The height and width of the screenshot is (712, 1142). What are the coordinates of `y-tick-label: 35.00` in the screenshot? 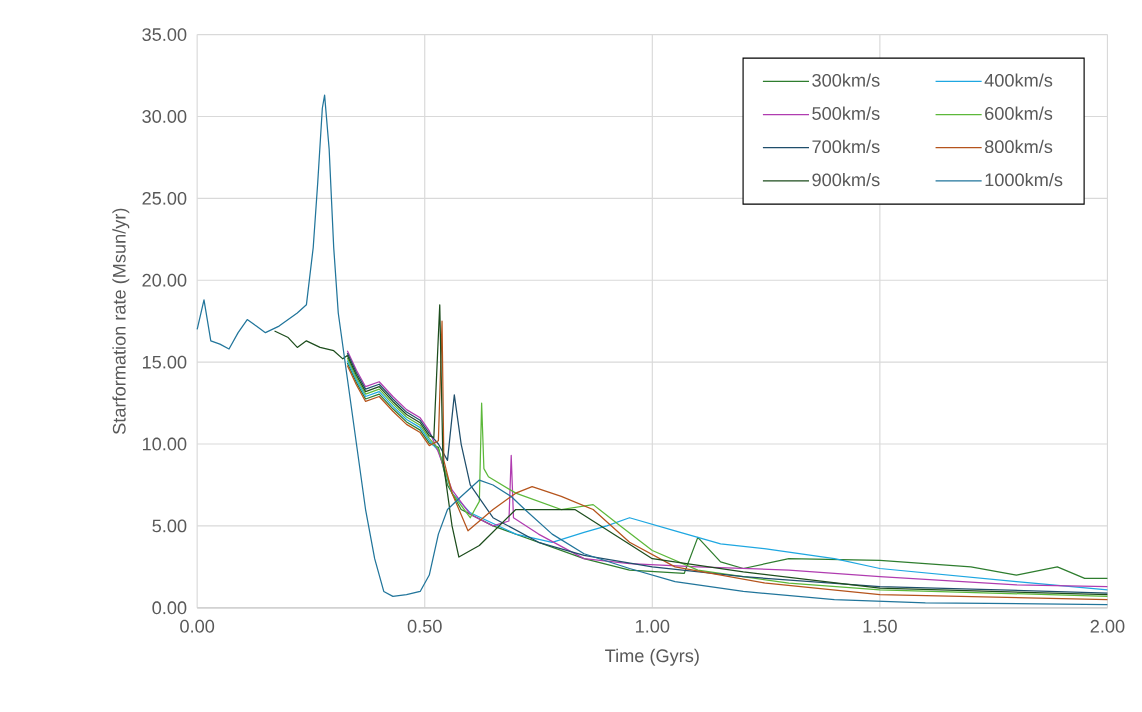 It's located at (164, 34).